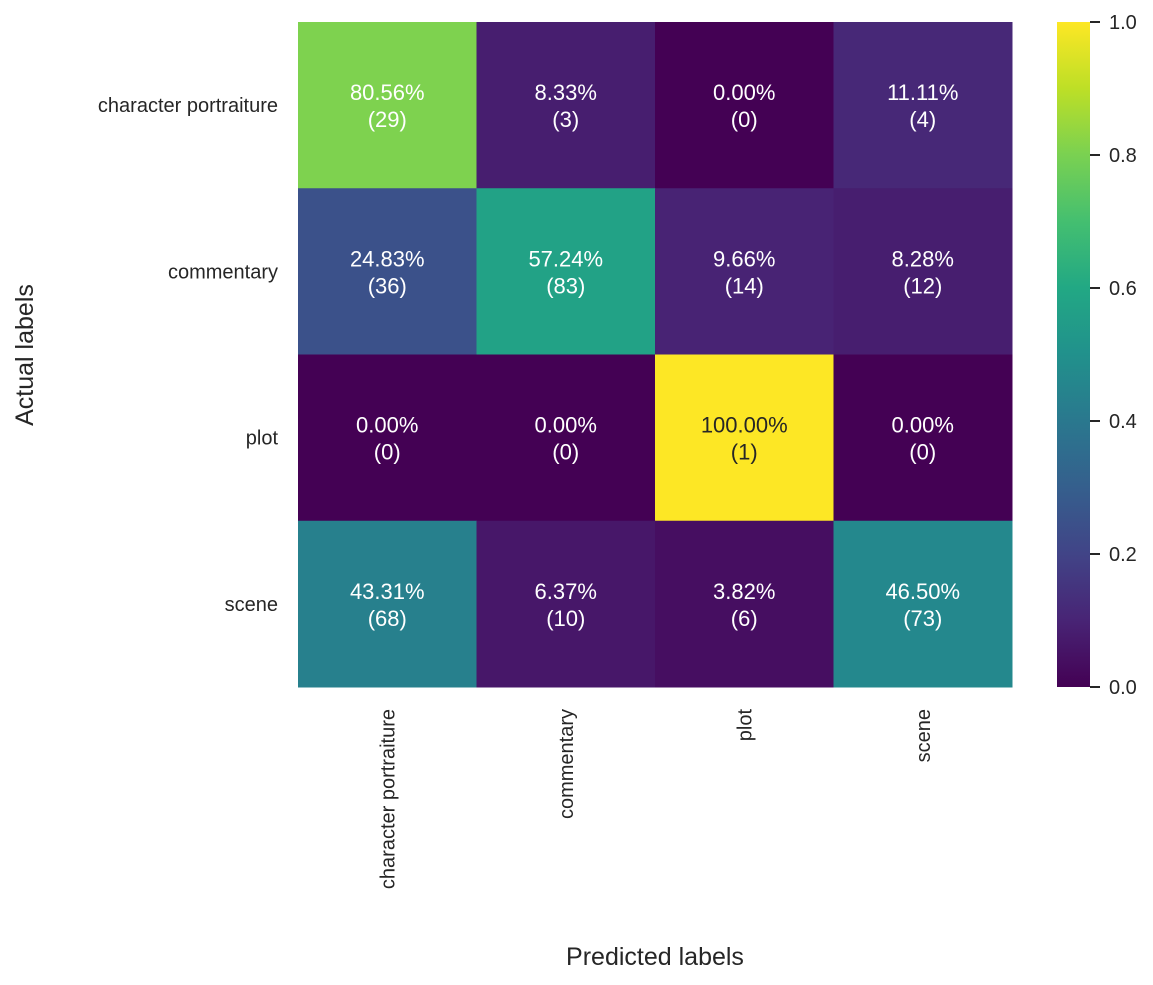 The image size is (1153, 985). Describe the element at coordinates (223, 272) in the screenshot. I see `y-tick-label: commentary` at that location.